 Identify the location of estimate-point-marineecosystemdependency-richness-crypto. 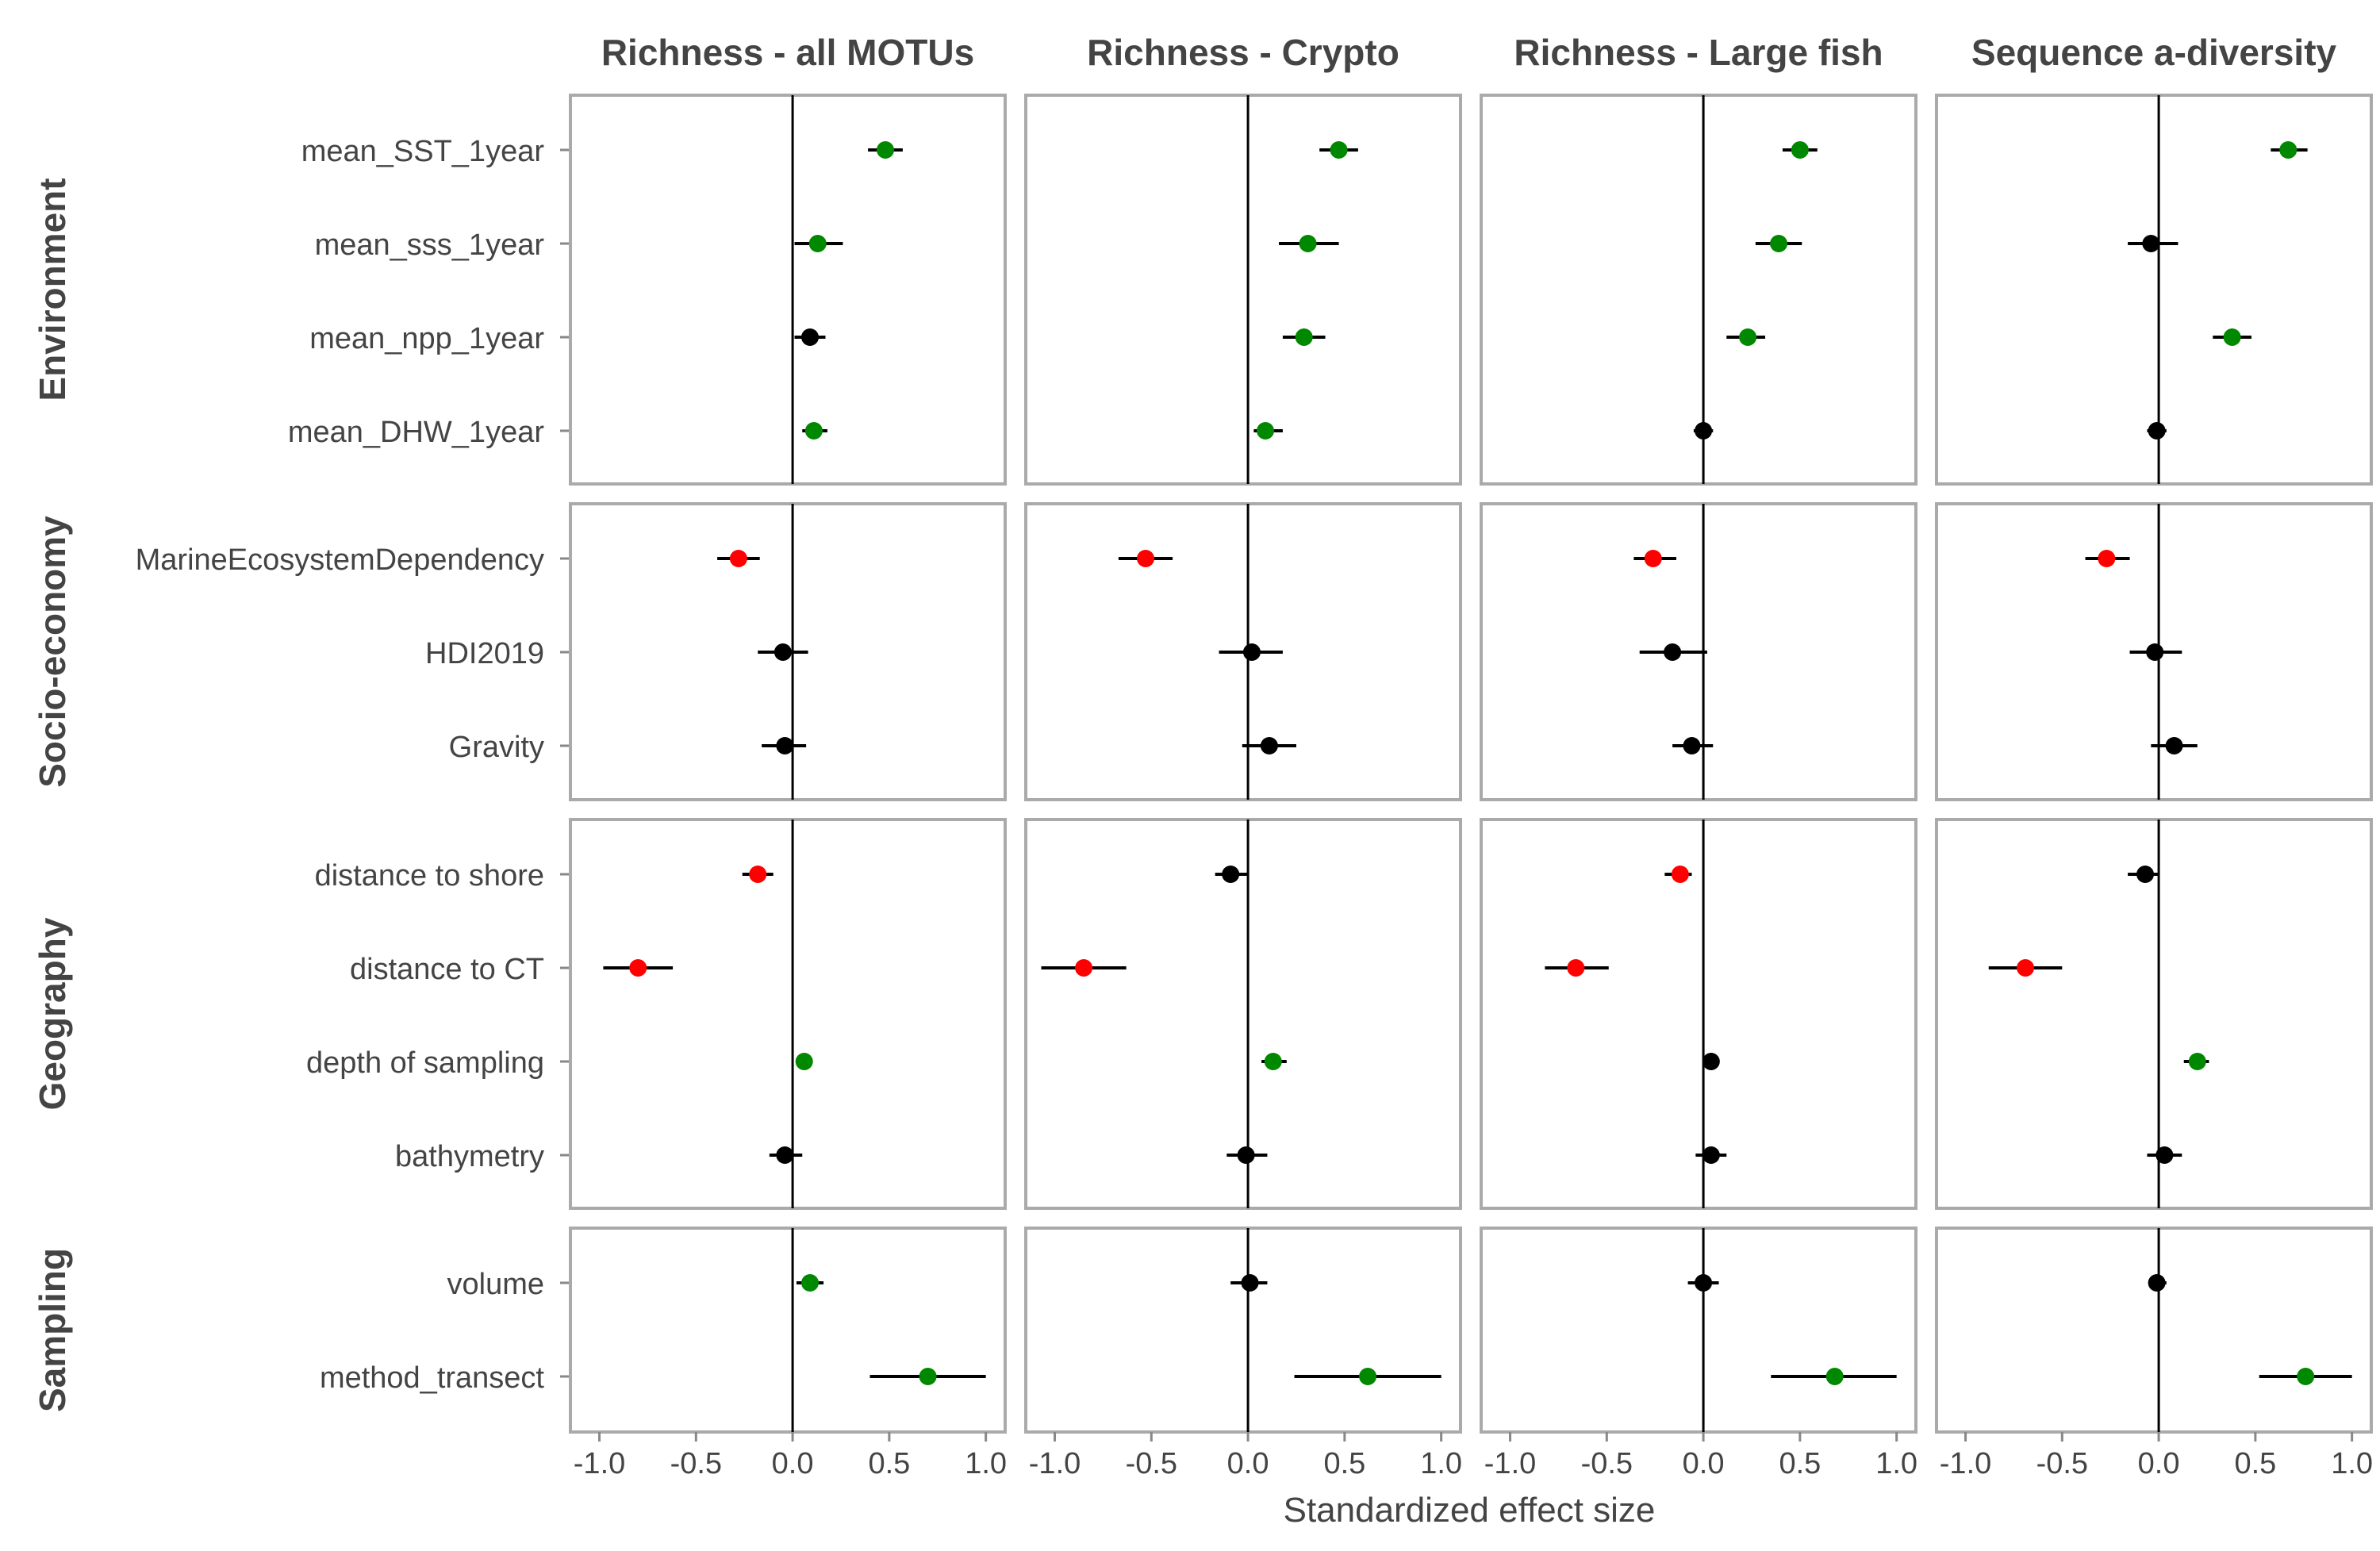
(1146, 558).